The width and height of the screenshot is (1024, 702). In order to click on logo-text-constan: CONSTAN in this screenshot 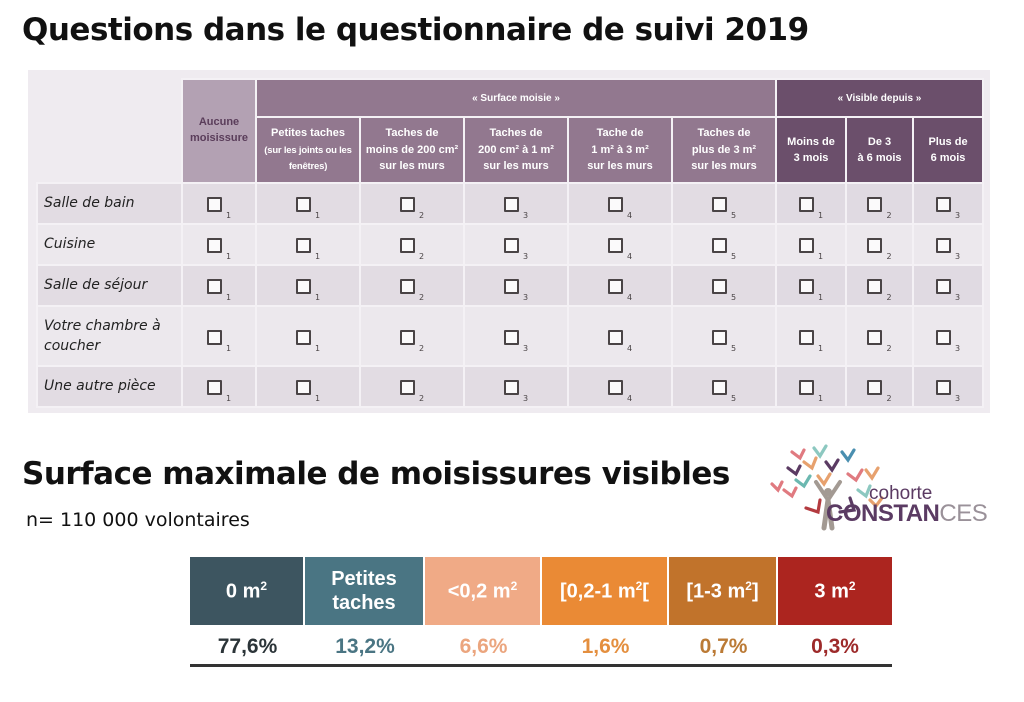, I will do `click(883, 513)`.